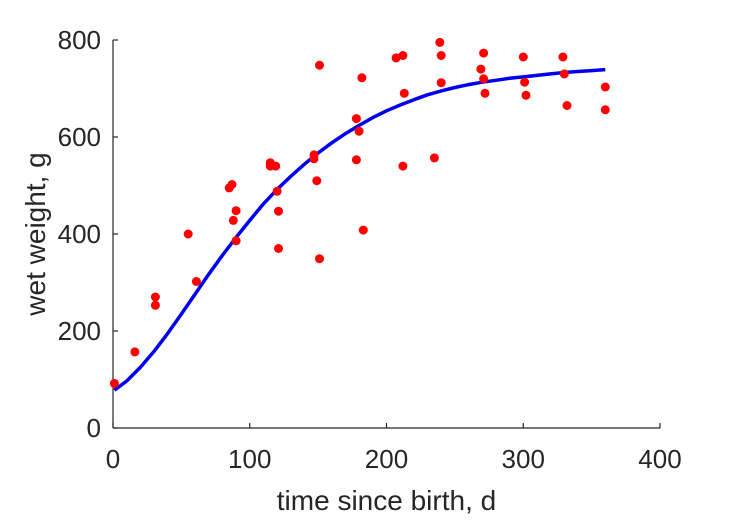 Image resolution: width=729 pixels, height=521 pixels. What do you see at coordinates (79, 137) in the screenshot?
I see `y-tick-label: 600` at bounding box center [79, 137].